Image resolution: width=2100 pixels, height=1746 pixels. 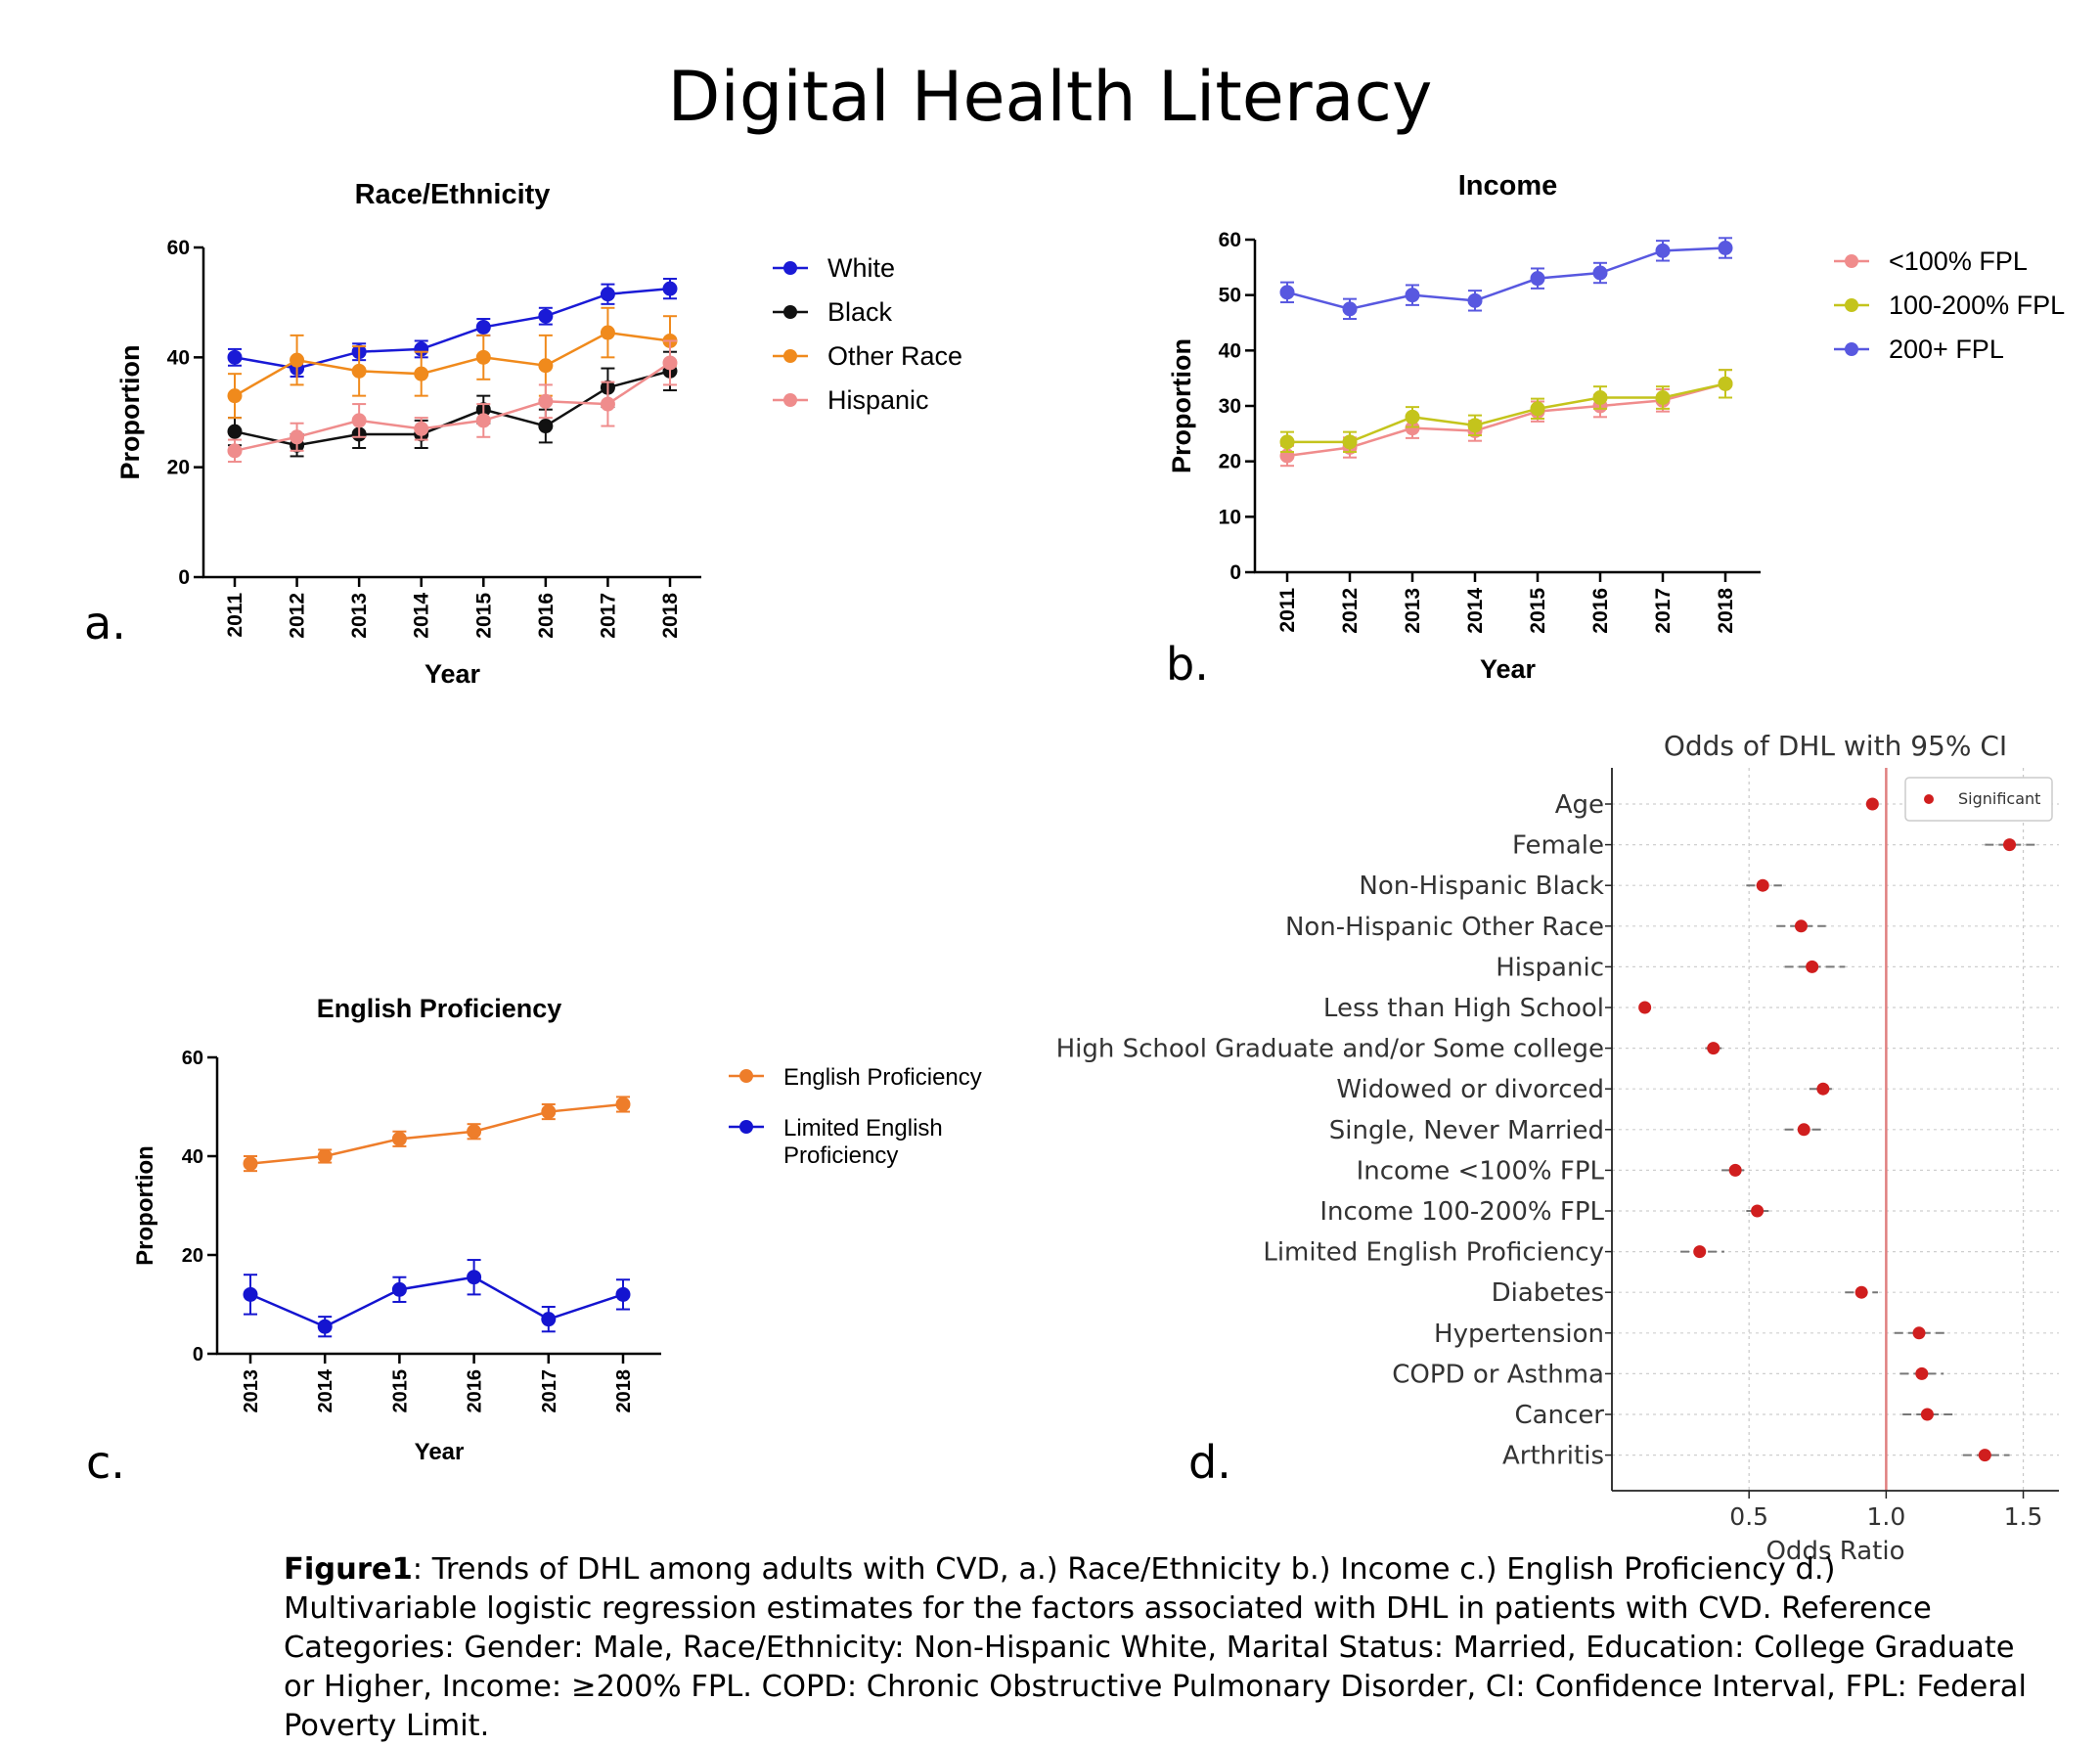 I want to click on series-100-200-fpl, so click(x=1506, y=411).